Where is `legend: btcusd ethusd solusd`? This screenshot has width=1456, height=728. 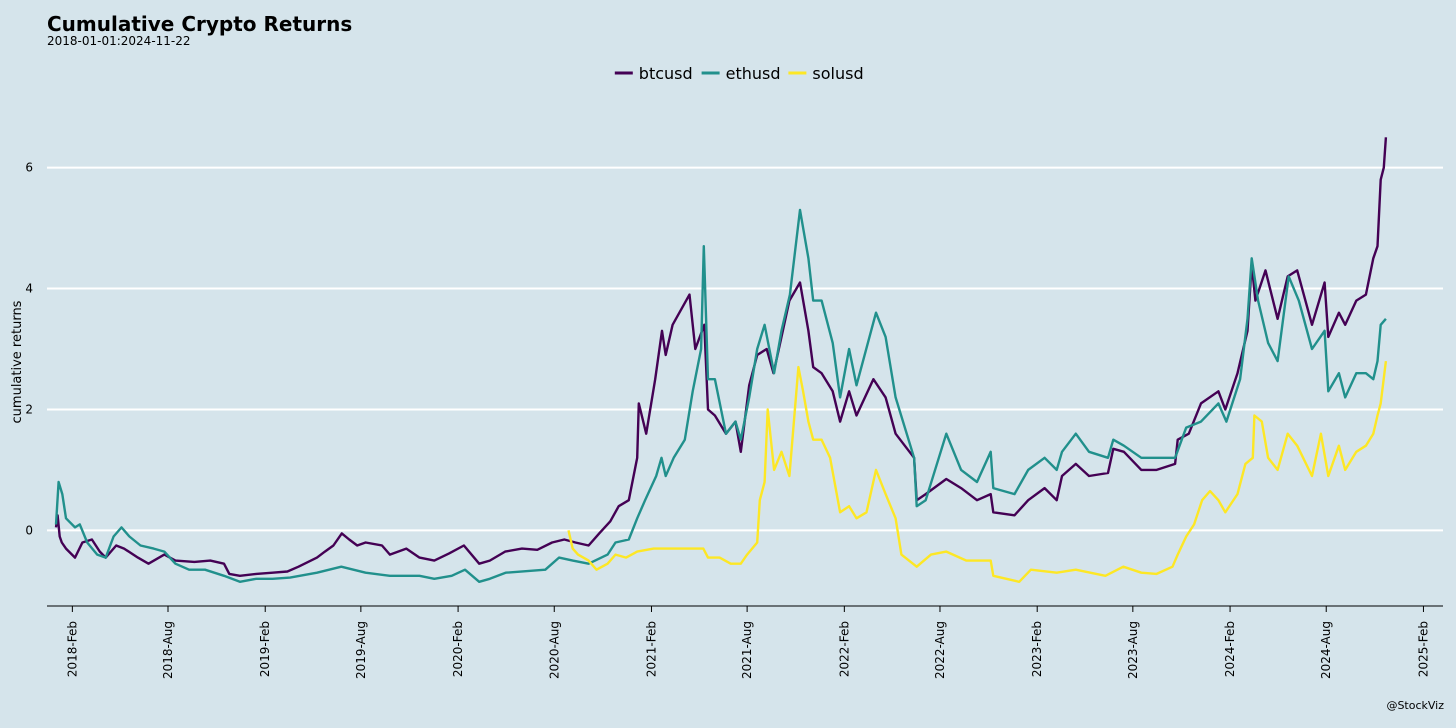 legend: btcusd ethusd solusd is located at coordinates (739, 73).